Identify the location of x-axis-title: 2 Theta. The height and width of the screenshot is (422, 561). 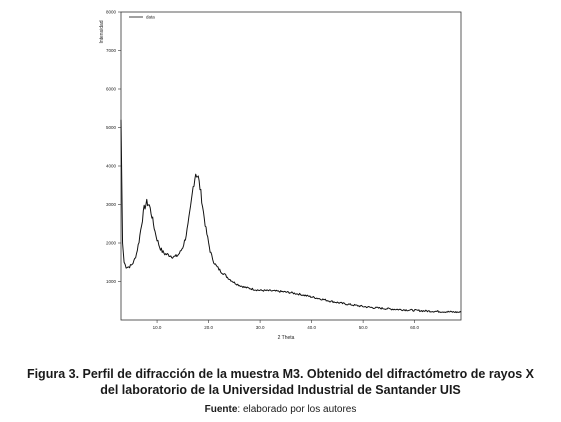
(286, 338).